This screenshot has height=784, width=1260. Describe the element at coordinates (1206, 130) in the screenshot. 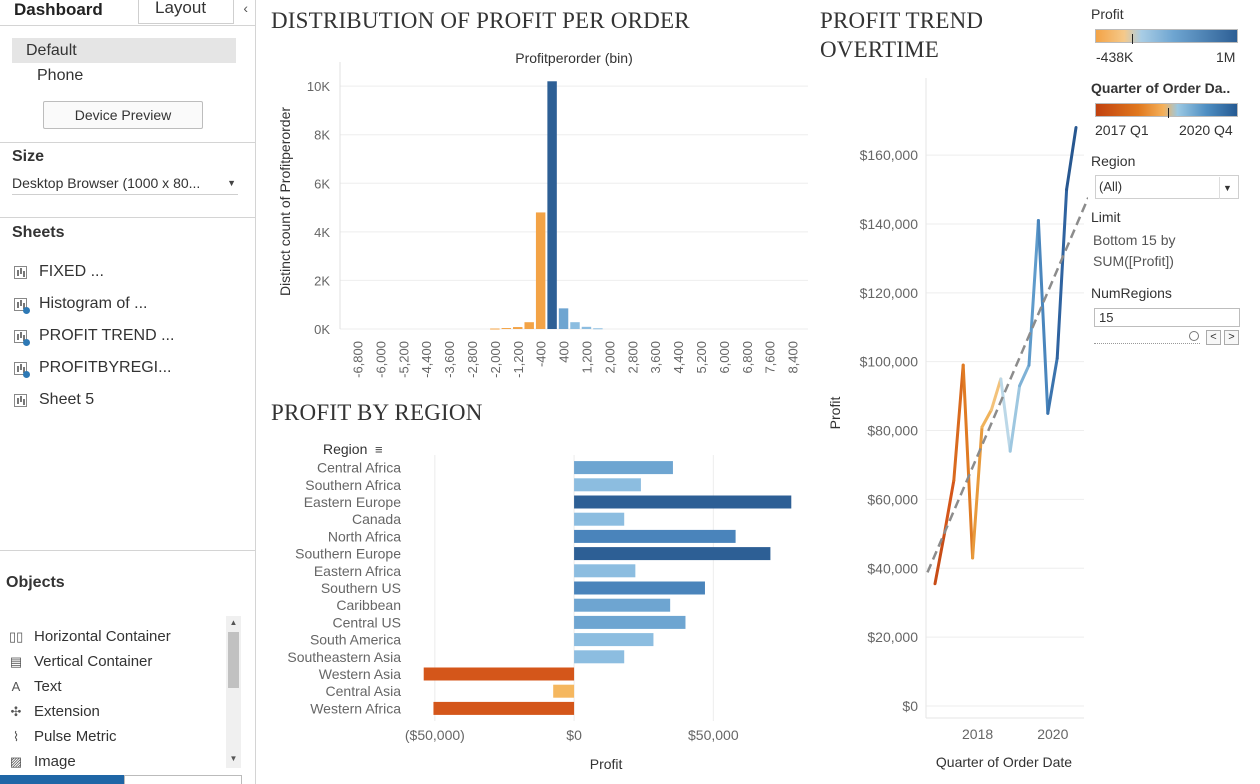

I see `quarter-legend-max: 2020 Q4` at that location.